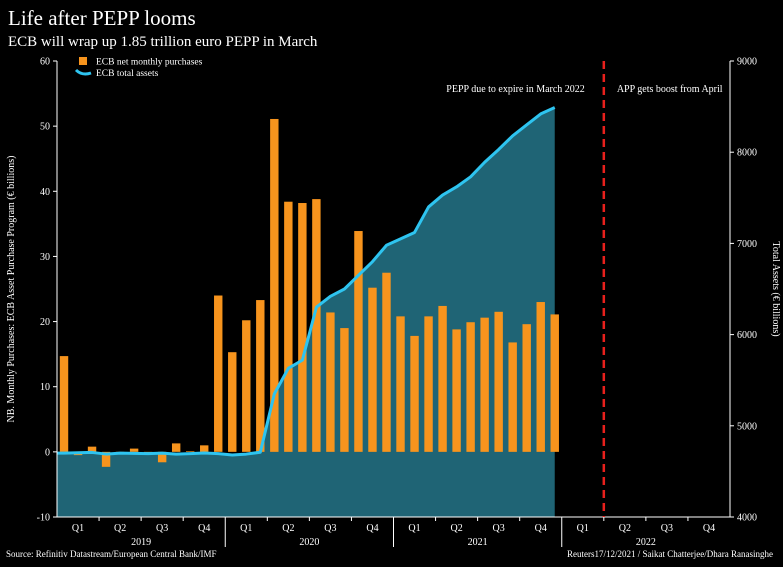  What do you see at coordinates (775, 288) in the screenshot?
I see `right-axis-title: Total Assets (€ billions)` at bounding box center [775, 288].